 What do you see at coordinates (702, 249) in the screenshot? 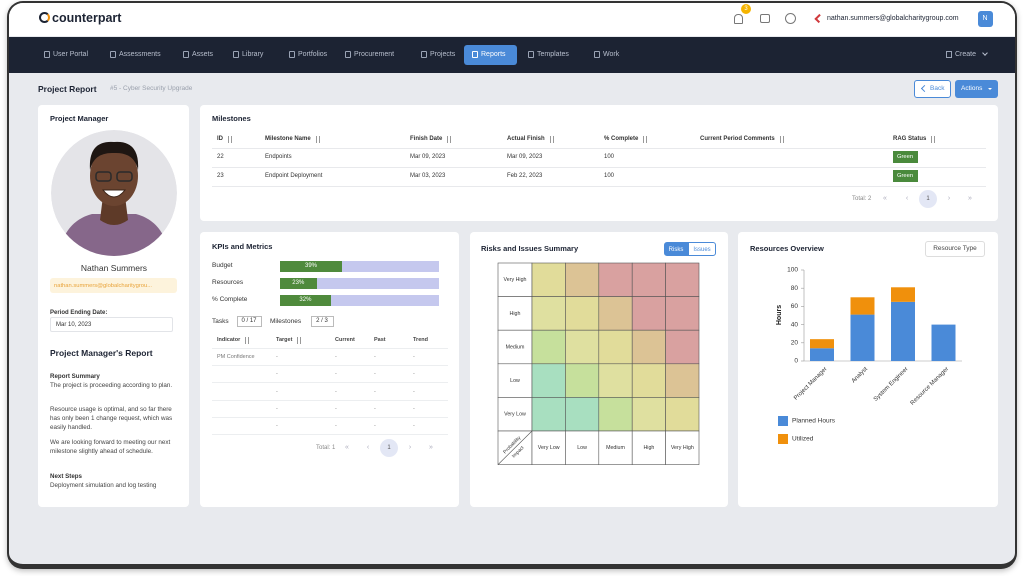
I see `tab: Issues` at bounding box center [702, 249].